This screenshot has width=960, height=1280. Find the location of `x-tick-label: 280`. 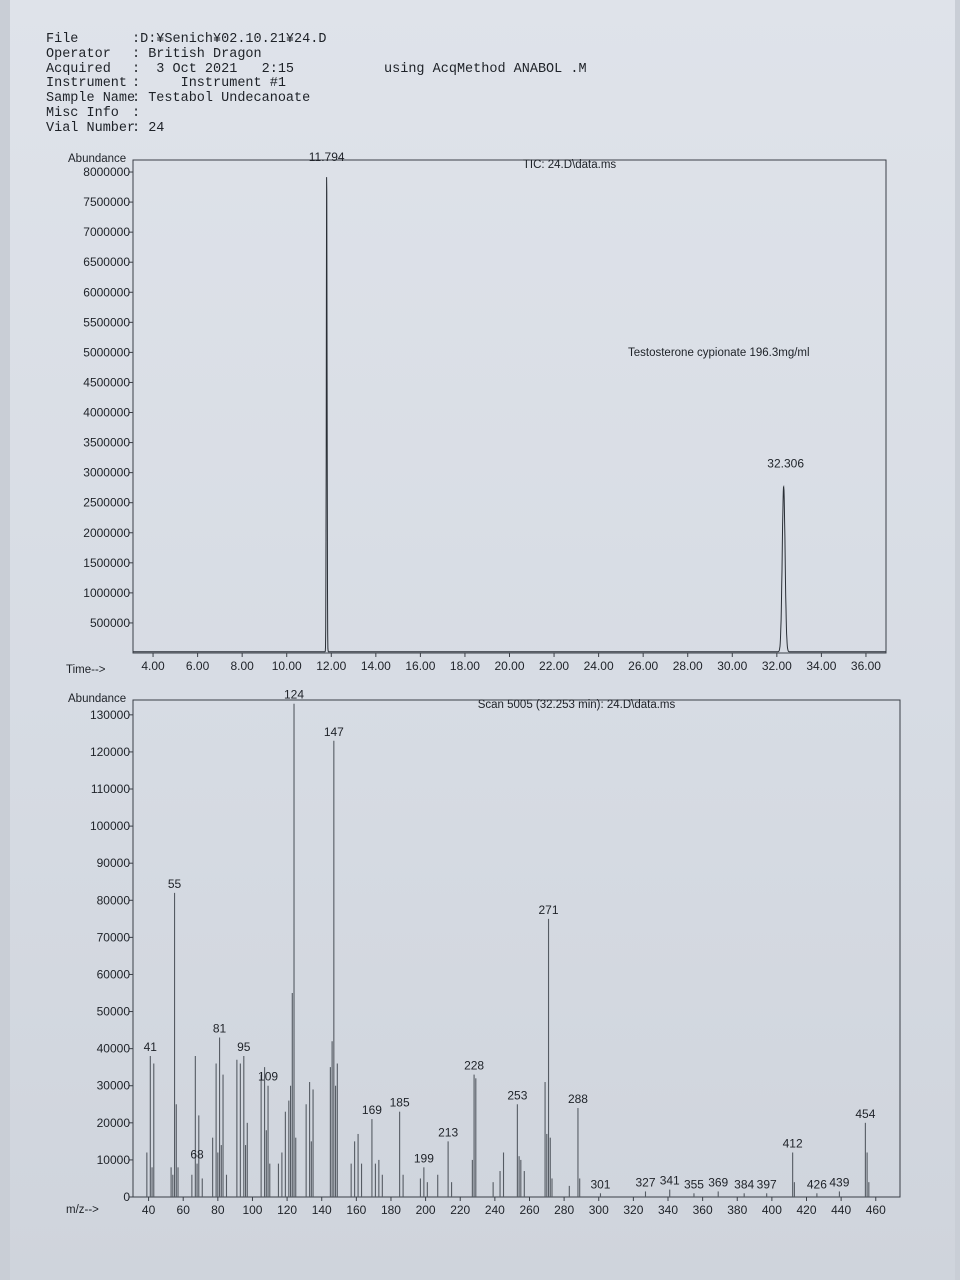

x-tick-label: 280 is located at coordinates (564, 1210).